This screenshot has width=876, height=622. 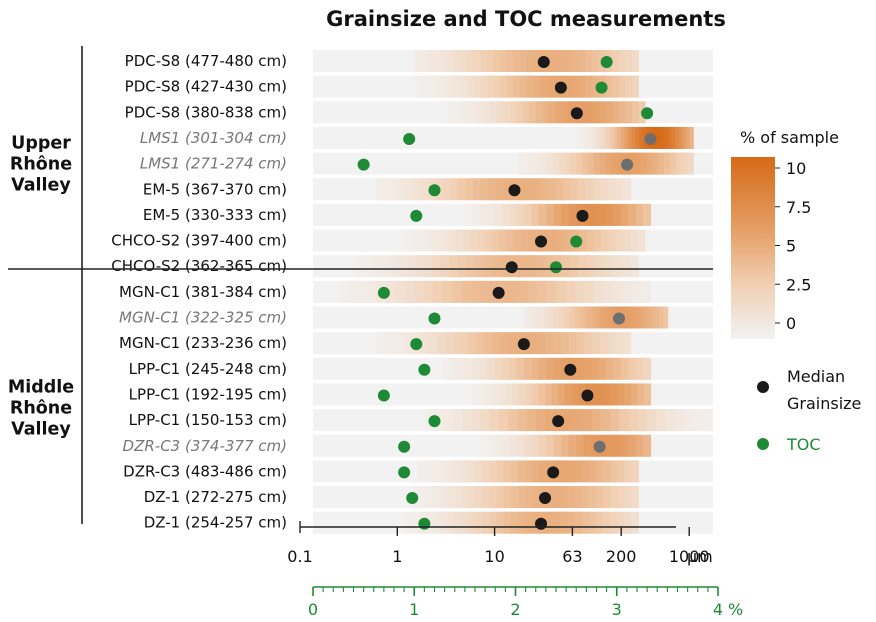 I want to click on grainsize-tick-label: 200, so click(x=621, y=556).